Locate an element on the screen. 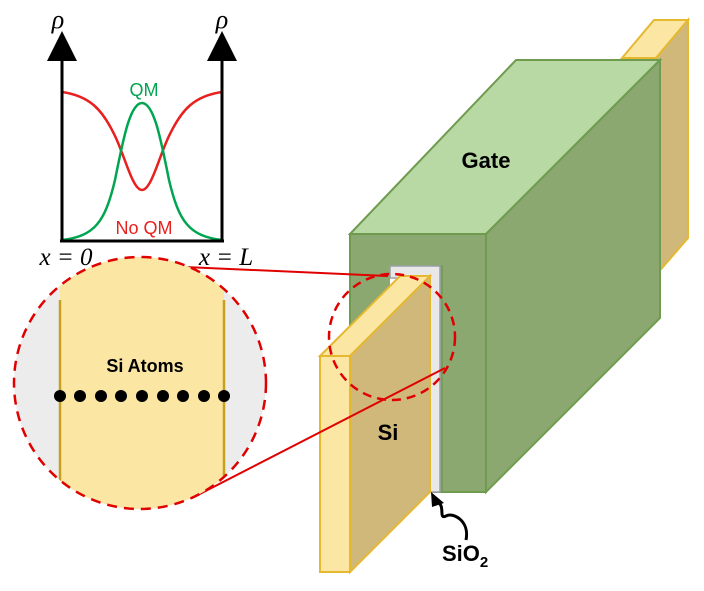  atom-row is located at coordinates (142, 396).